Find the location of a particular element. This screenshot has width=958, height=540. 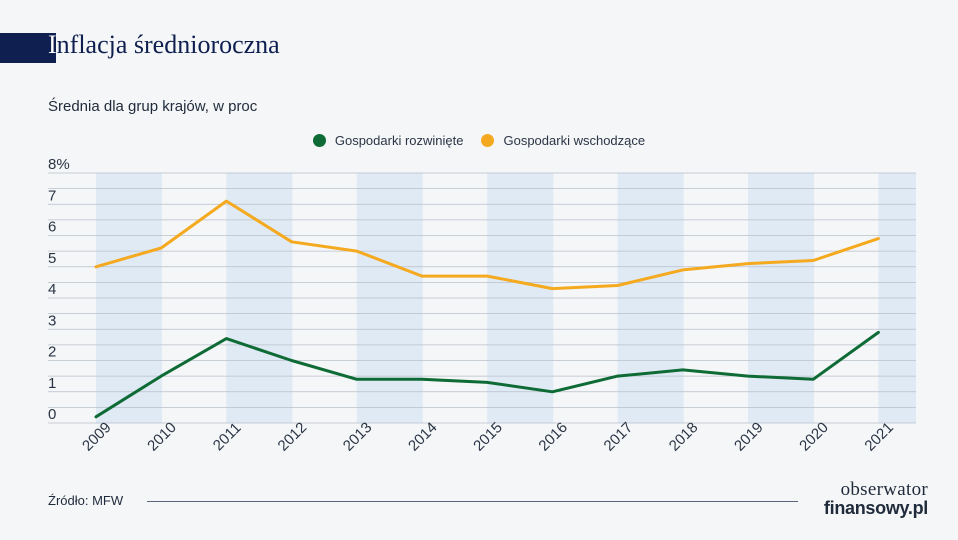

brand-logo: obserwator finansowy.pl is located at coordinates (868, 499).